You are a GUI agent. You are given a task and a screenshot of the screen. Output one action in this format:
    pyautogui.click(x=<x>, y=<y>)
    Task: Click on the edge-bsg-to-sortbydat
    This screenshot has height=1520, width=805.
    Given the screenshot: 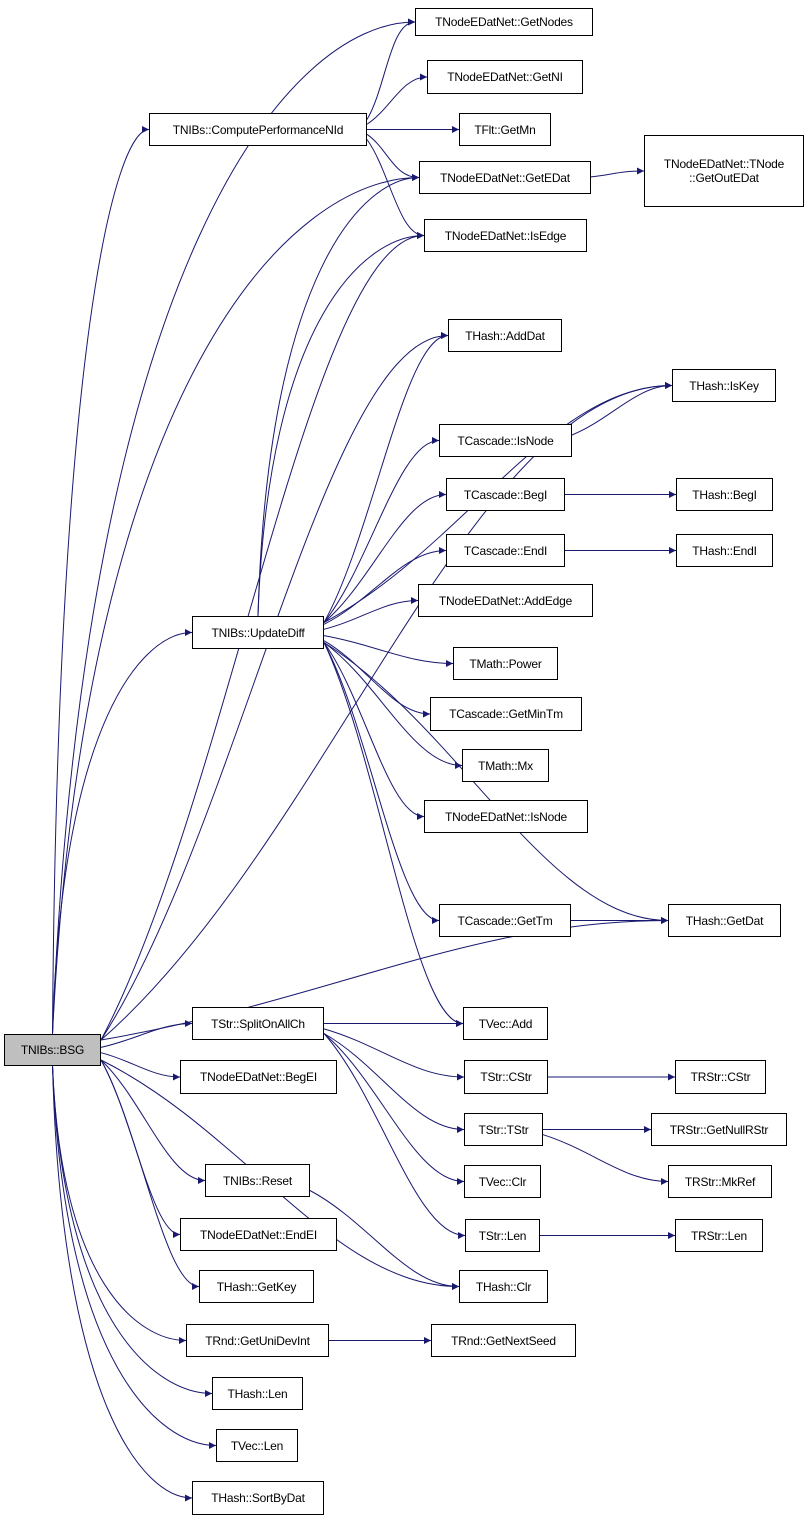 What is the action you would take?
    pyautogui.click(x=122, y=1283)
    